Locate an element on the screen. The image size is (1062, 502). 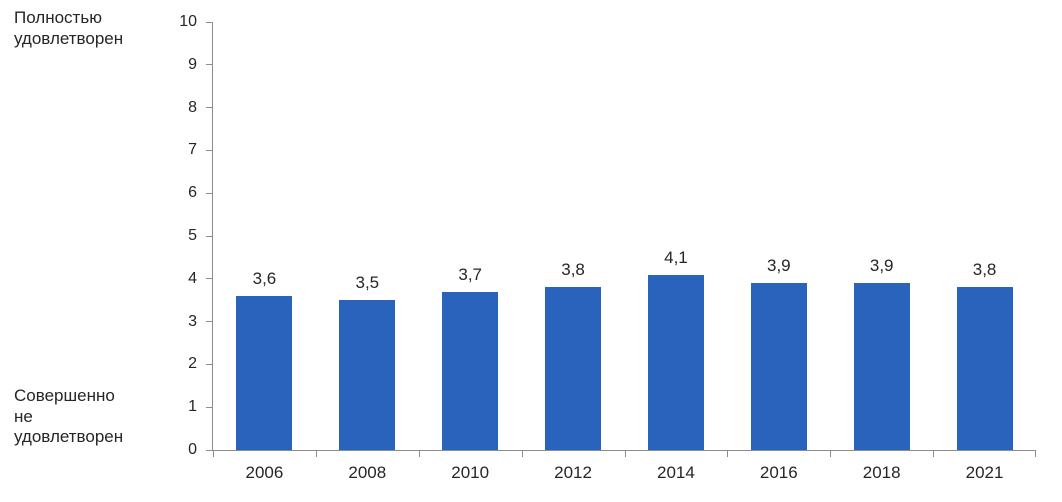
bar-value-label-2008: 3,5 is located at coordinates (367, 283).